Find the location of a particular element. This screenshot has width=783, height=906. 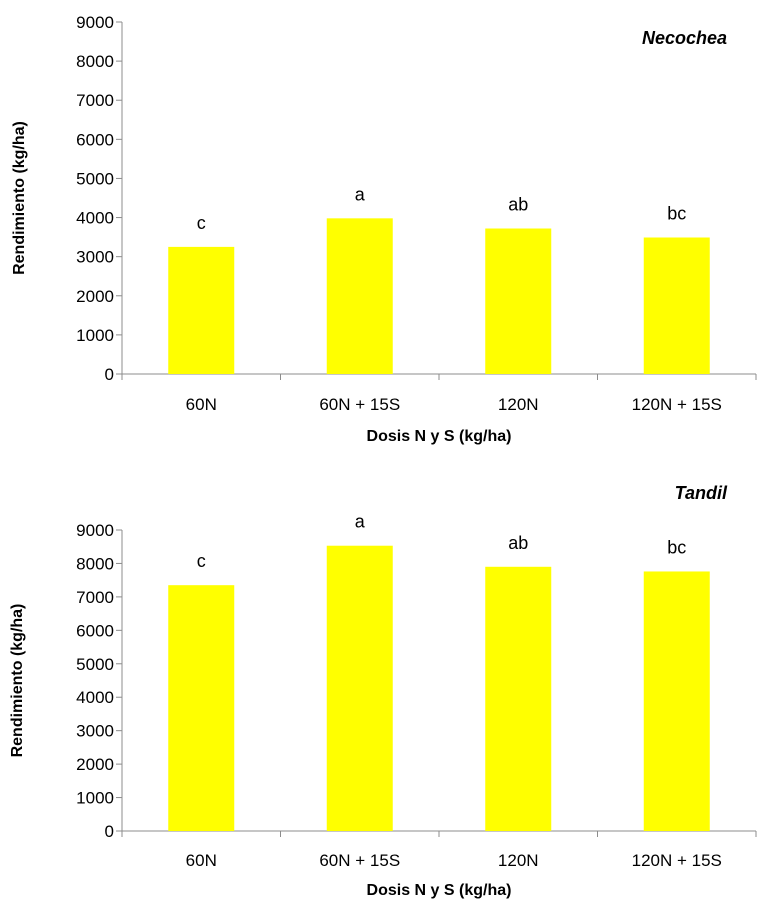

chart-title: Necochea is located at coordinates (684, 38).